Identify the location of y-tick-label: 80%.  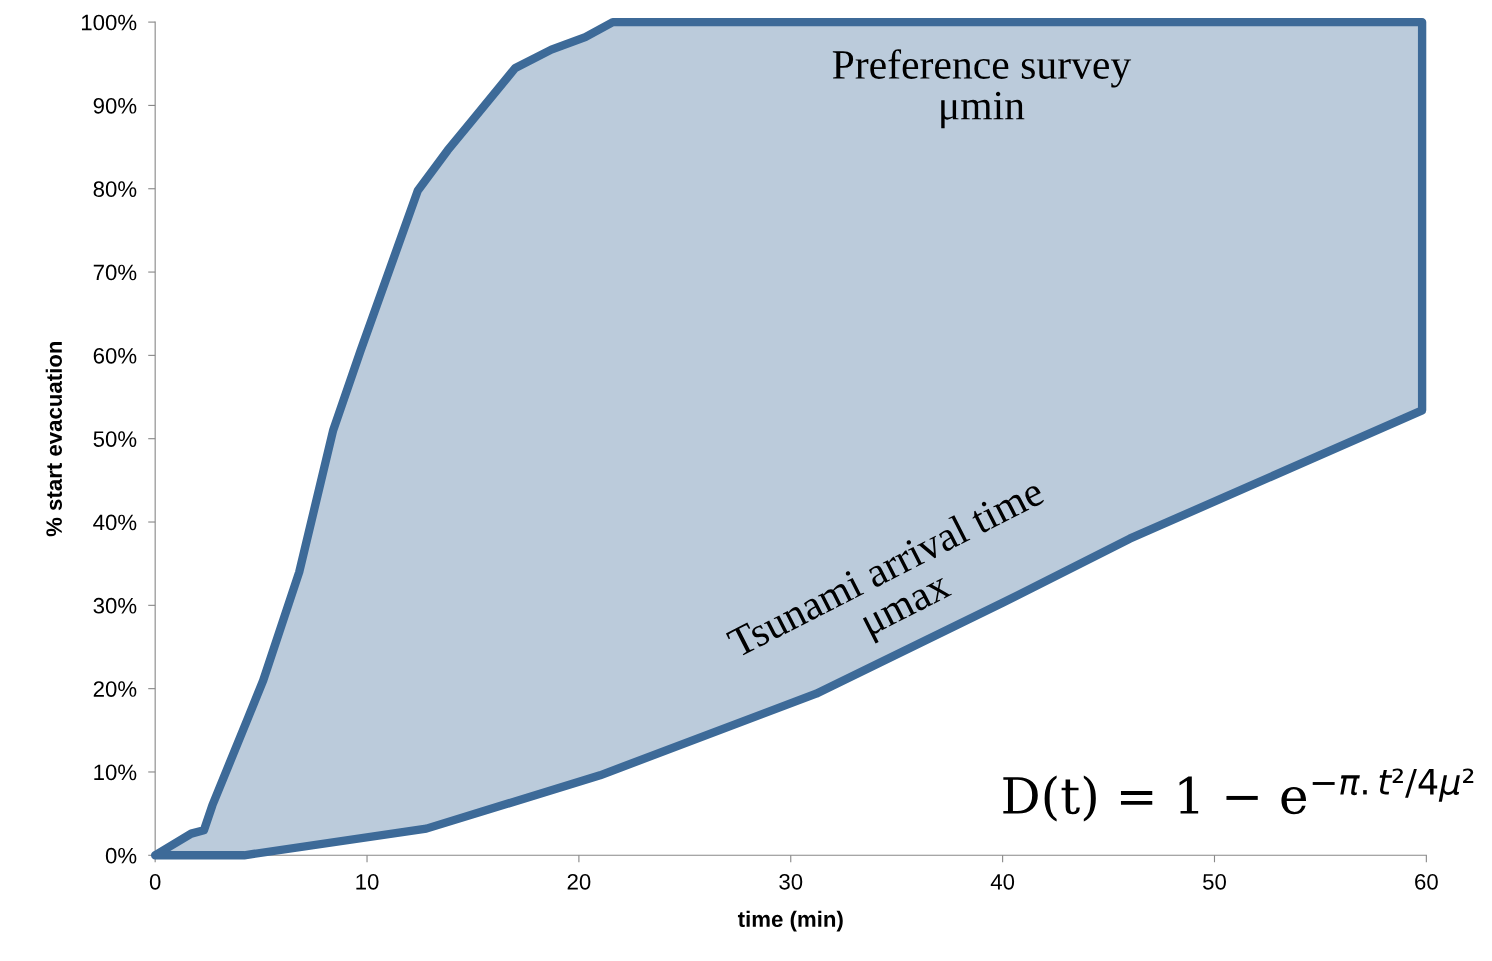
(115, 189).